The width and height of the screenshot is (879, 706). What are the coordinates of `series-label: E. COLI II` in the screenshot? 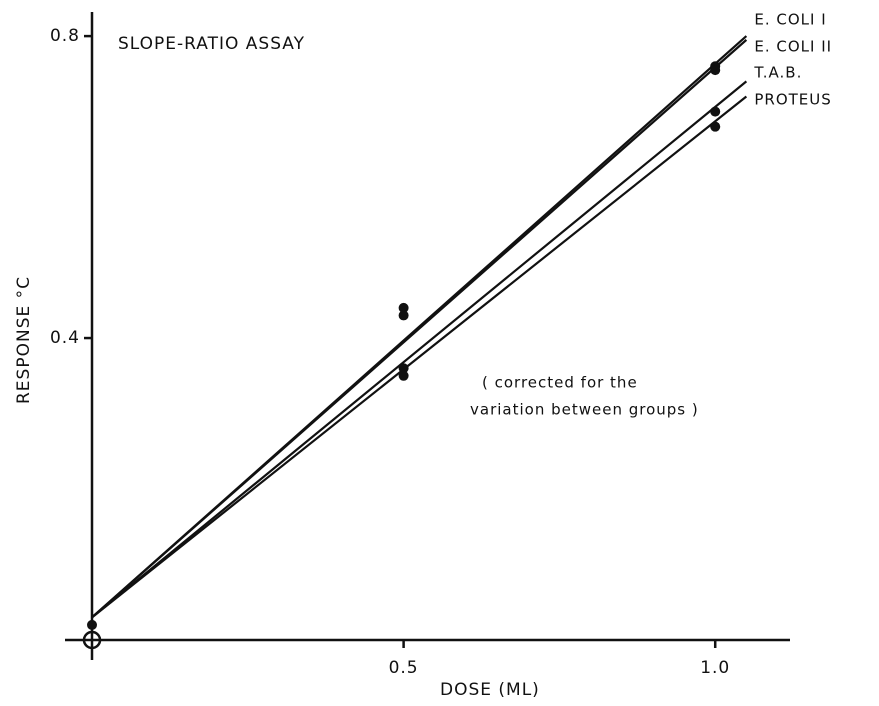 It's located at (793, 47).